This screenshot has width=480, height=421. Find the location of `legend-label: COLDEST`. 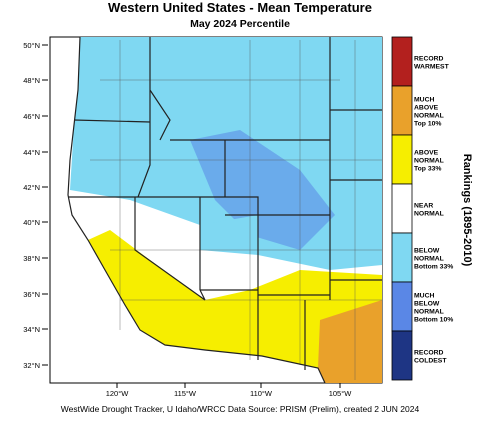

legend-label: COLDEST is located at coordinates (430, 361).